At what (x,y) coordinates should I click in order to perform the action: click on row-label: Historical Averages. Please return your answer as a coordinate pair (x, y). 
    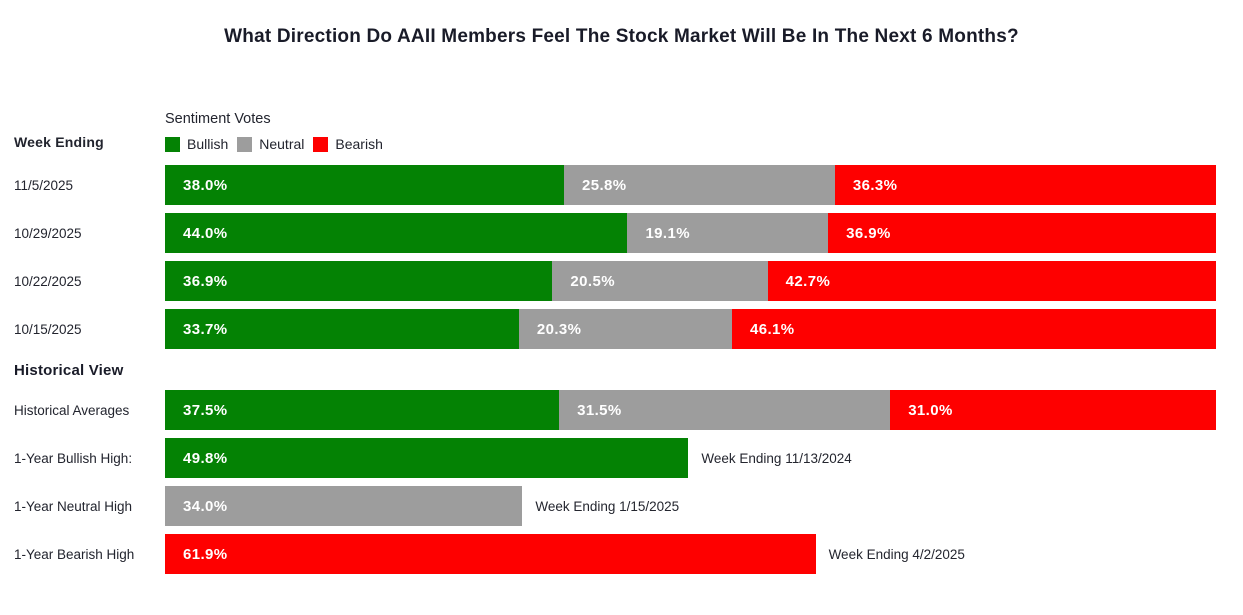
    Looking at the image, I should click on (72, 410).